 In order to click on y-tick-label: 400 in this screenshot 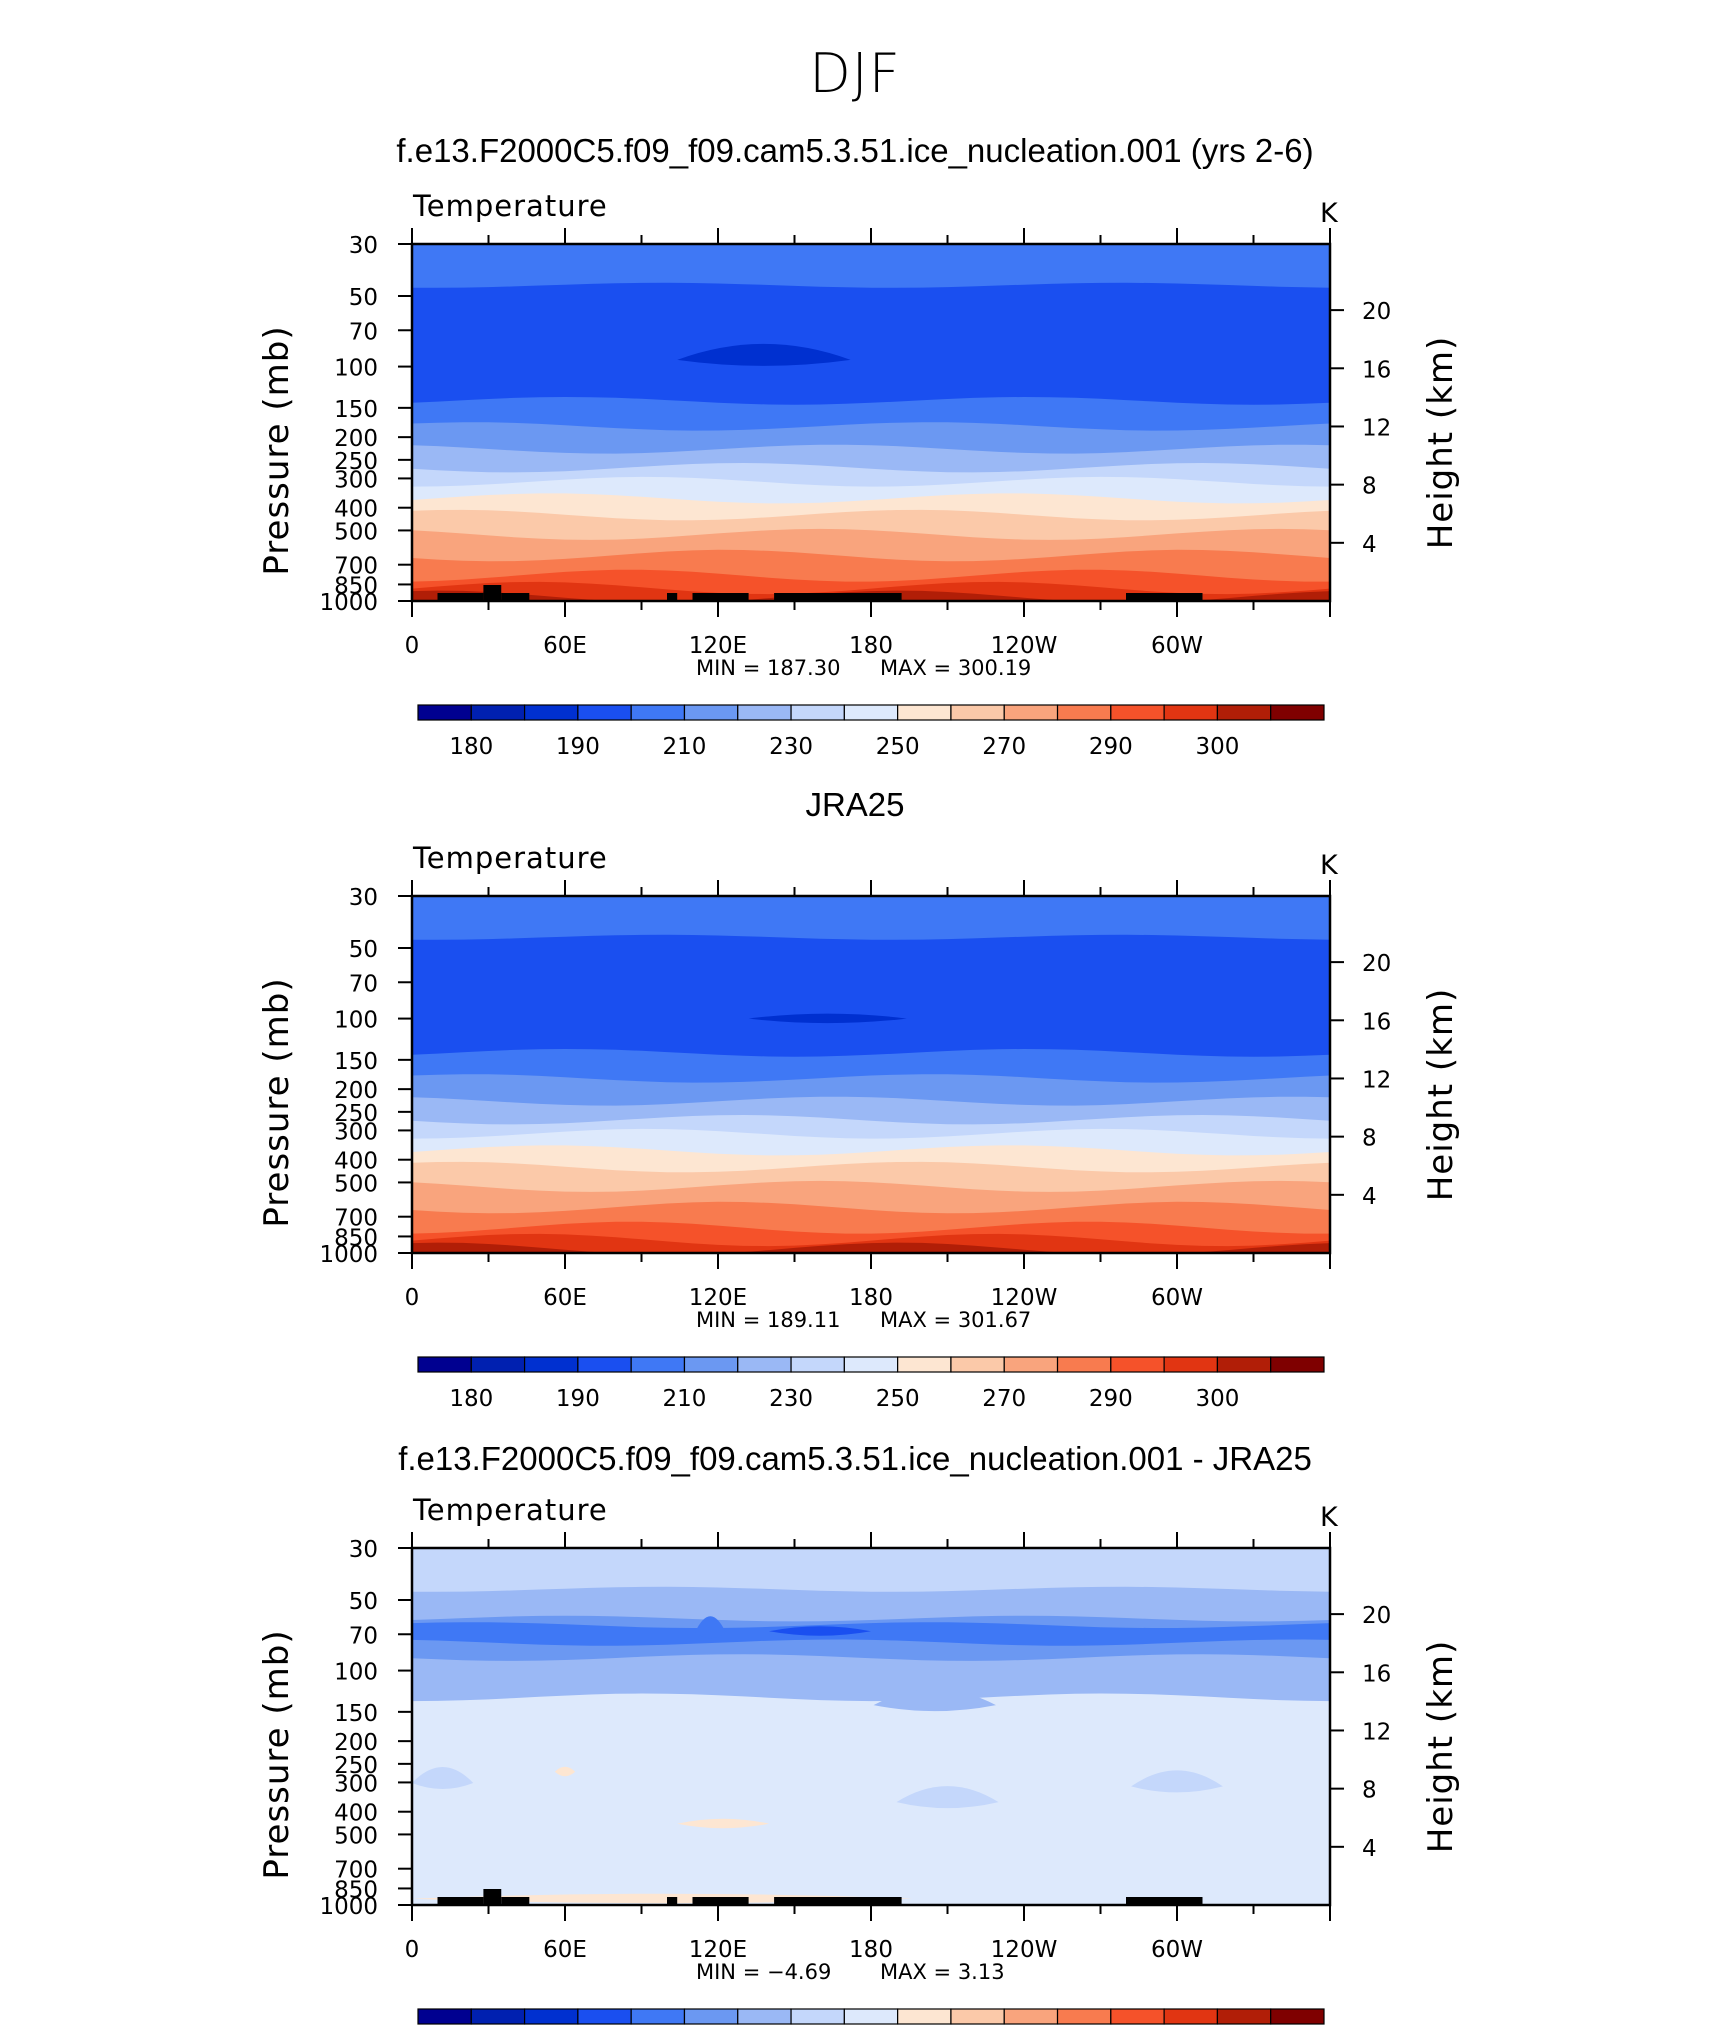, I will do `click(356, 510)`.